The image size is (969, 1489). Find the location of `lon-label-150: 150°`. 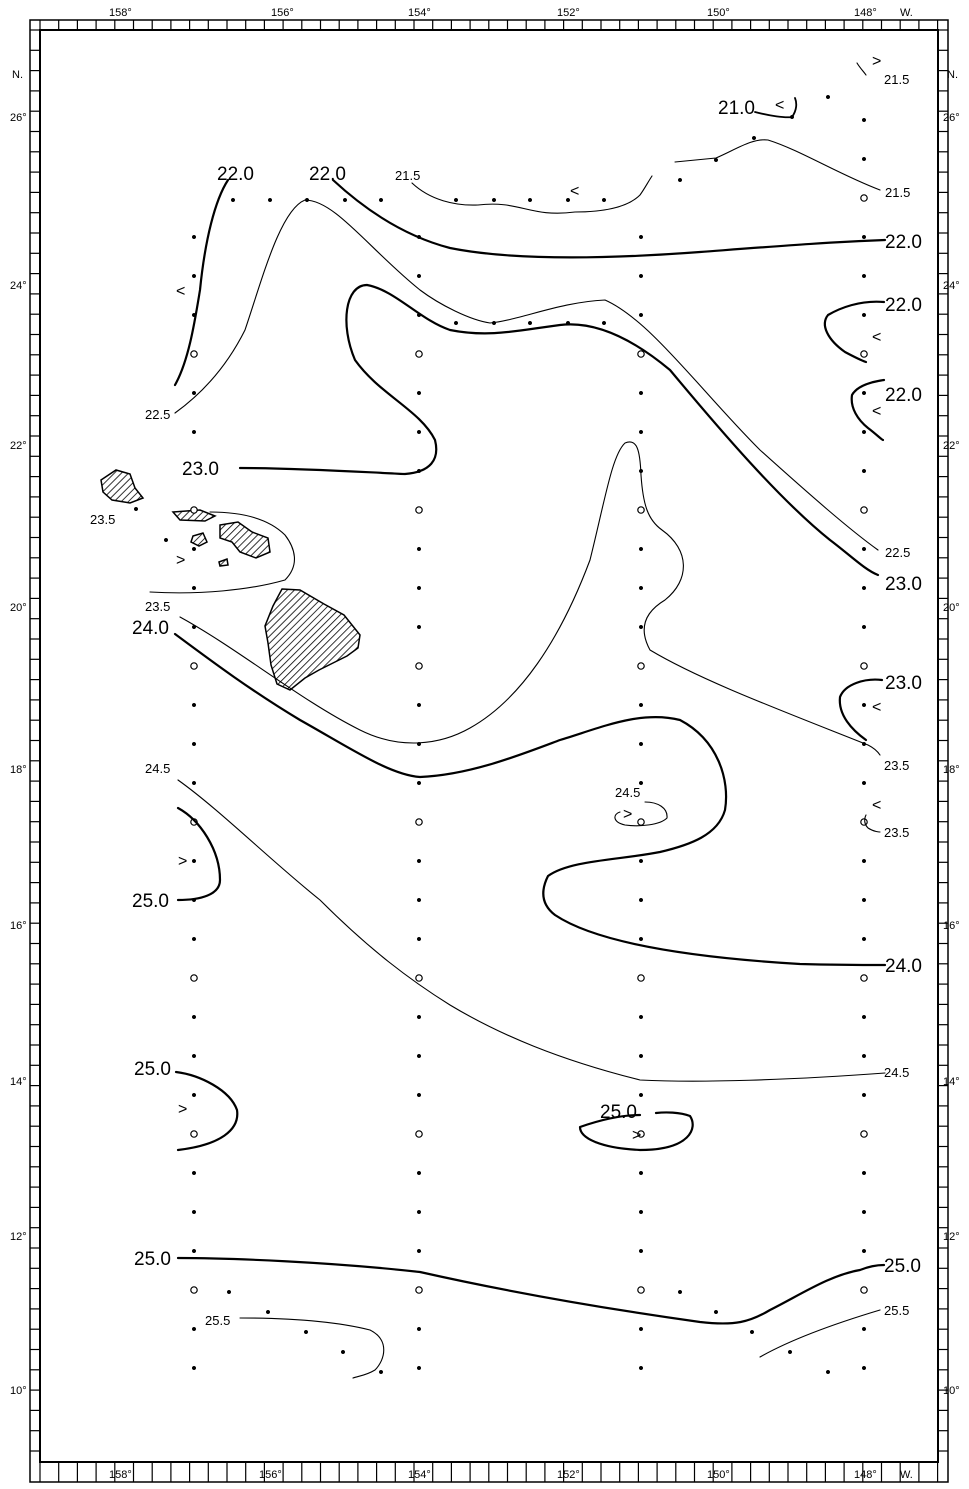

lon-label-150: 150° is located at coordinates (718, 13).